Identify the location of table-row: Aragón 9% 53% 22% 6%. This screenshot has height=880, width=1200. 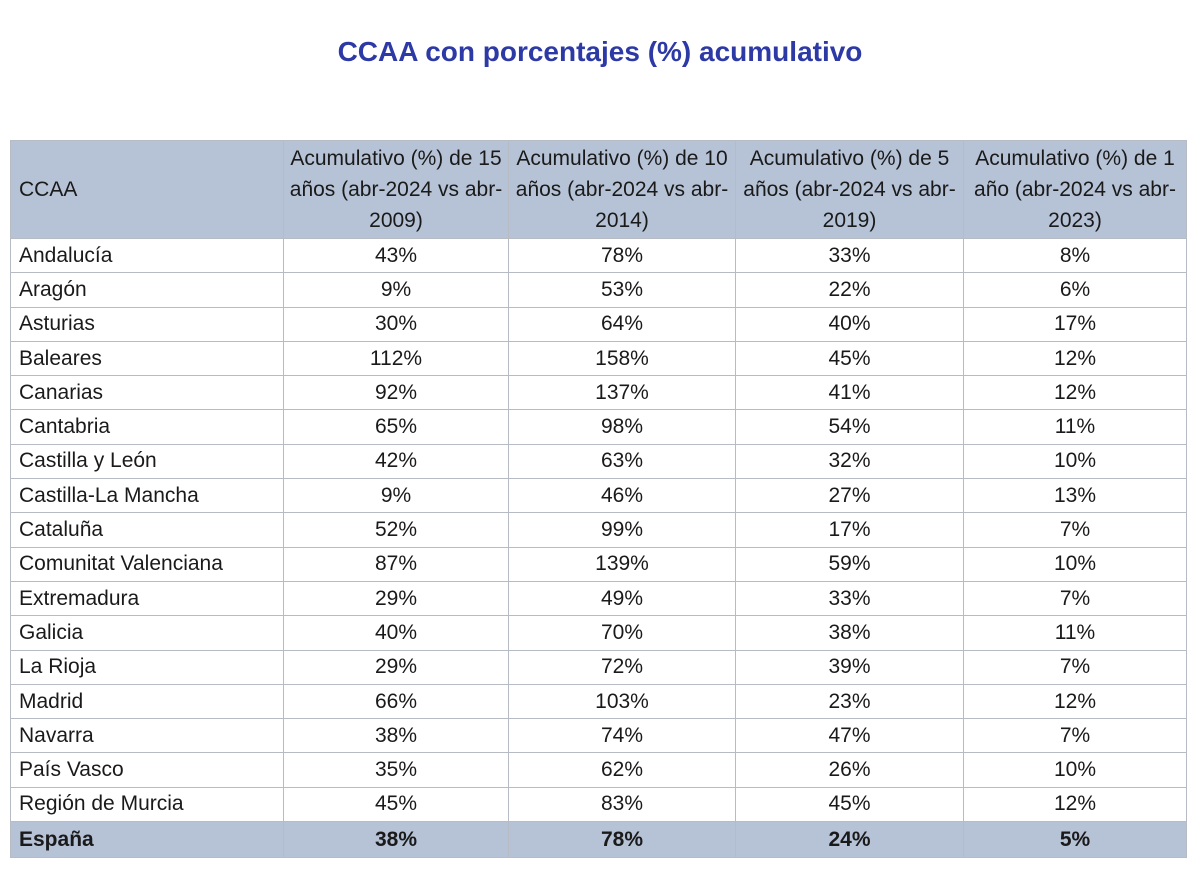
(598, 290).